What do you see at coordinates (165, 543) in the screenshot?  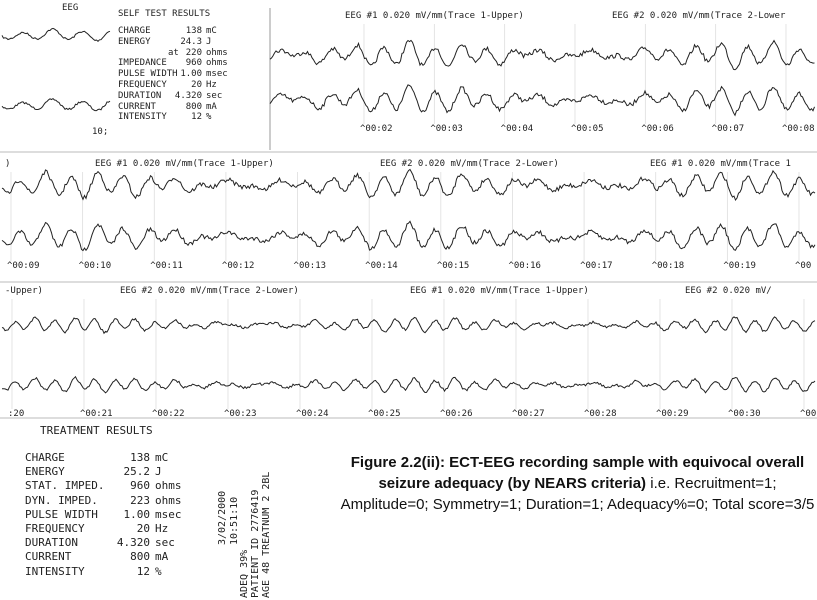 I see `treatment-unit: sec` at bounding box center [165, 543].